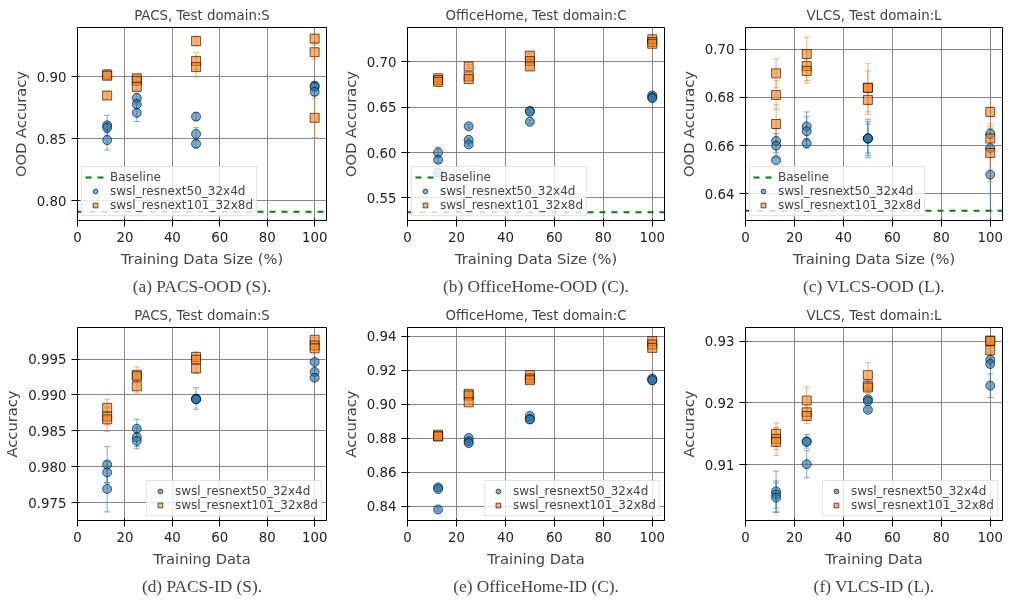 The width and height of the screenshot is (1016, 602). I want to click on text: (d) PACS-ID (S)., so click(202, 586).